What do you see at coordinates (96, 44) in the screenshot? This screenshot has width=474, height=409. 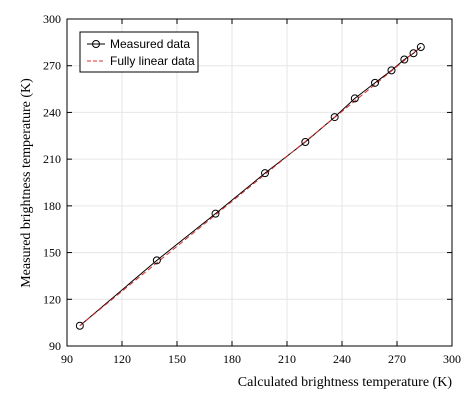 I see `legend-measured-marker` at bounding box center [96, 44].